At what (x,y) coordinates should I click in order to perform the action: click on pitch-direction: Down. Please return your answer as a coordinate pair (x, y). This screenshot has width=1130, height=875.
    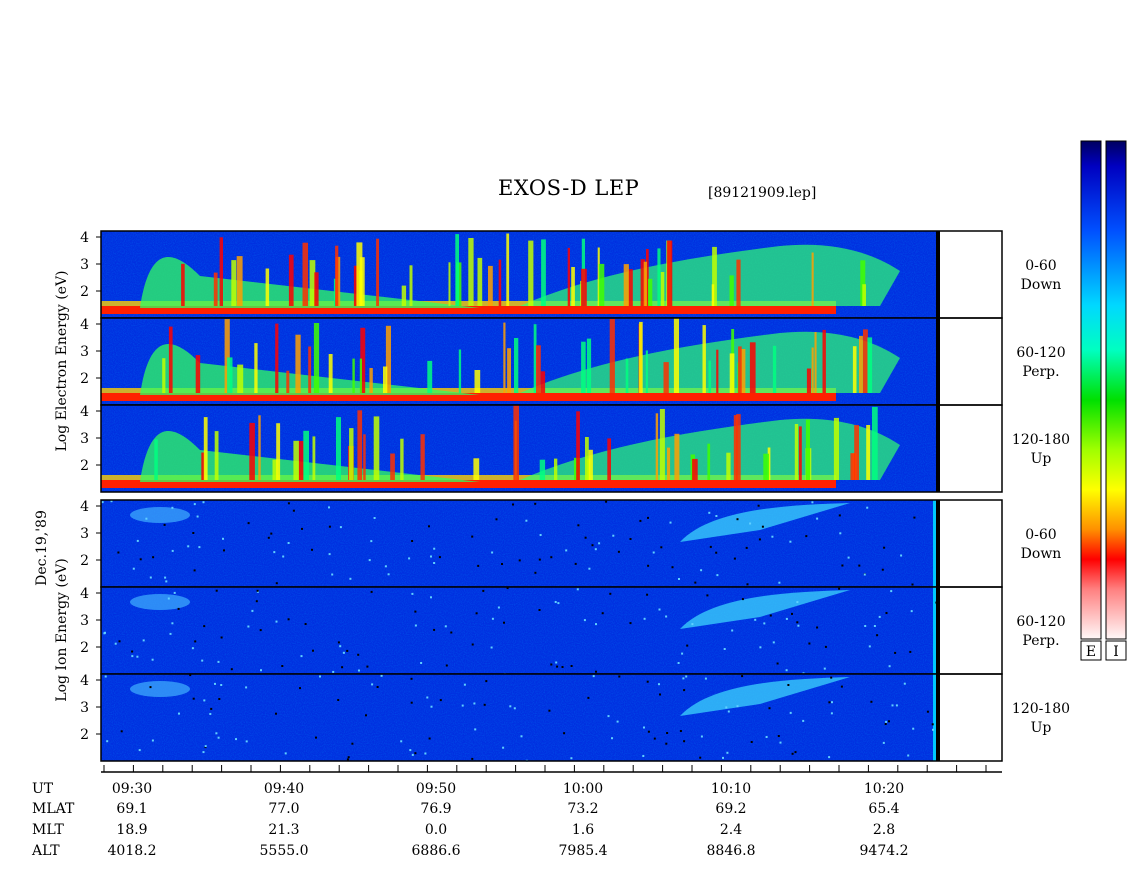
    Looking at the image, I should click on (1041, 554).